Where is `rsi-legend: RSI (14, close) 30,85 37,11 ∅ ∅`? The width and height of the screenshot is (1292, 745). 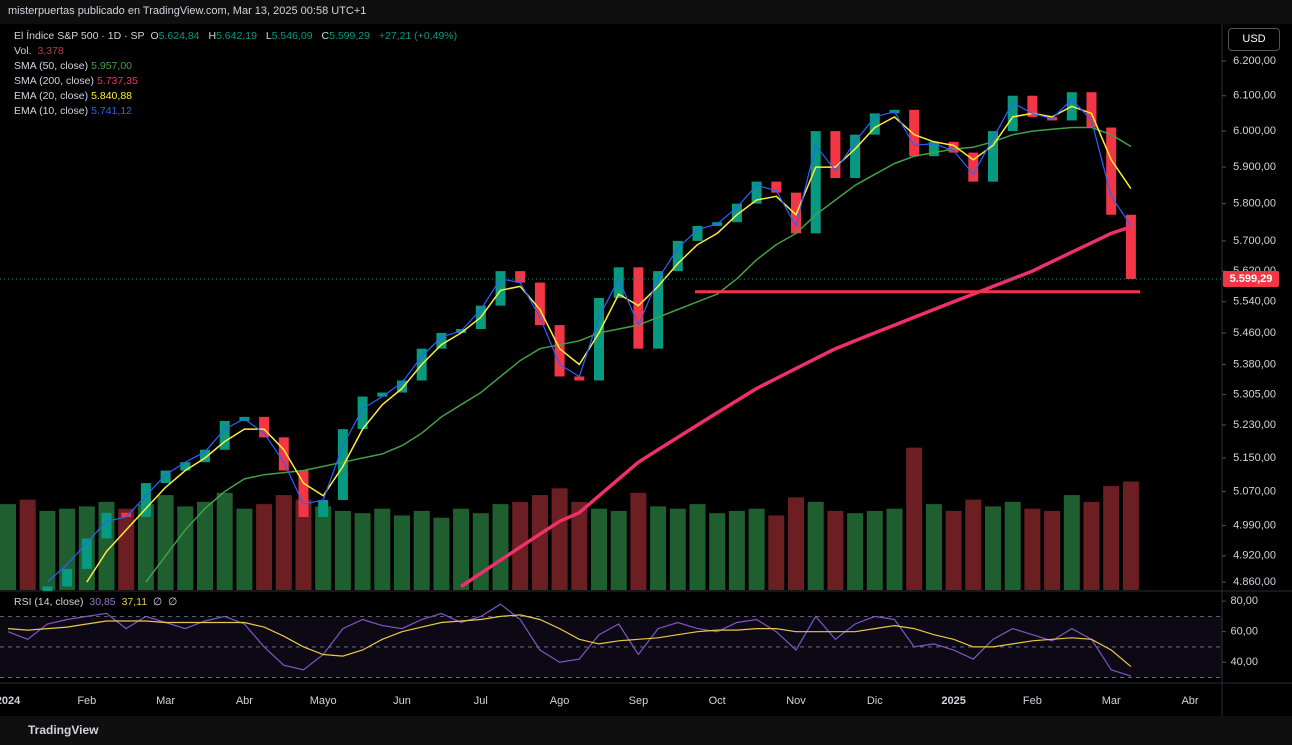 rsi-legend: RSI (14, close) 30,85 37,11 ∅ ∅ is located at coordinates (97, 602).